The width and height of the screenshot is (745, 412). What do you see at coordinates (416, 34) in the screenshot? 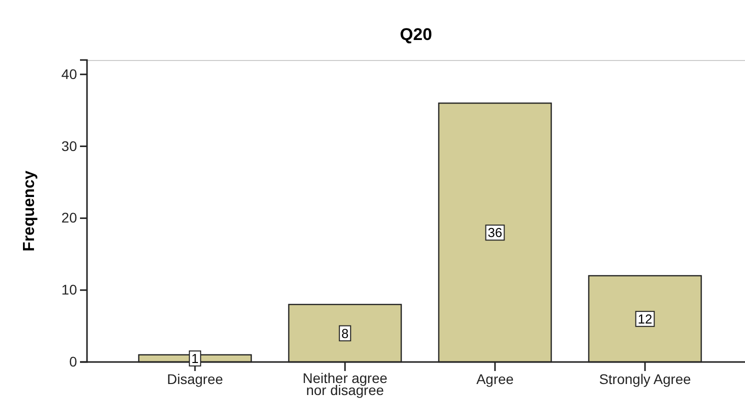
I see `chart-title: Q20` at bounding box center [416, 34].